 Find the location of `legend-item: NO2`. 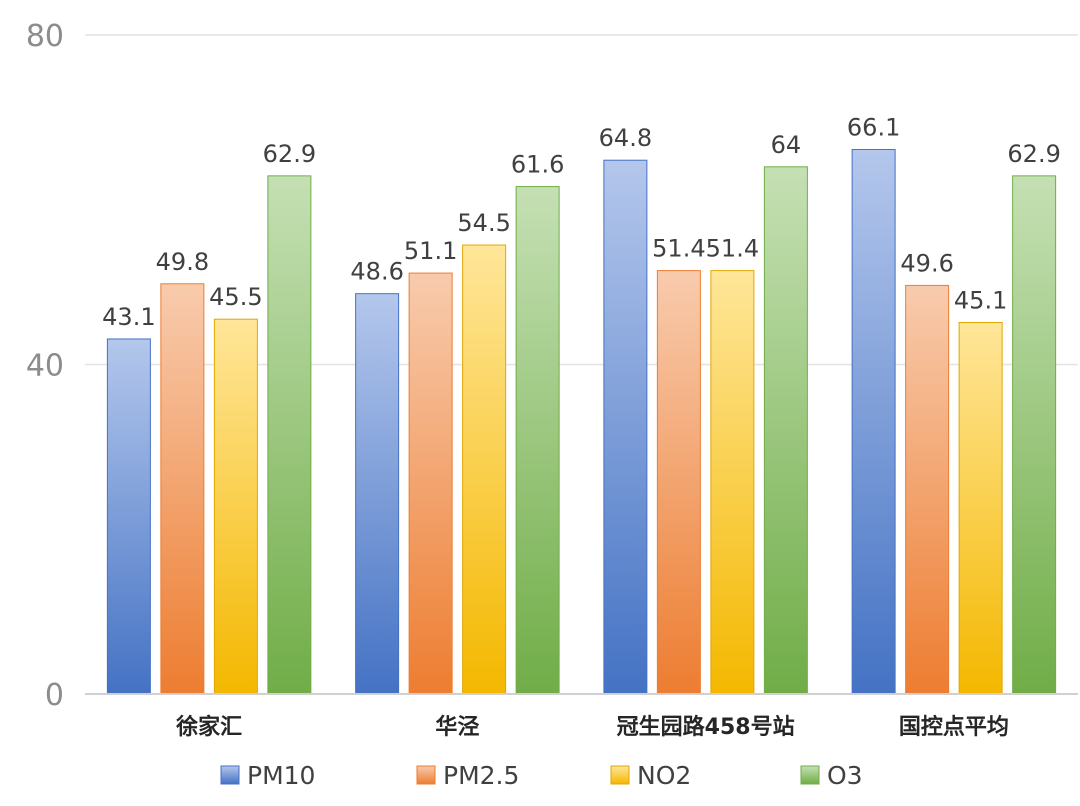

legend-item: NO2 is located at coordinates (650, 775).